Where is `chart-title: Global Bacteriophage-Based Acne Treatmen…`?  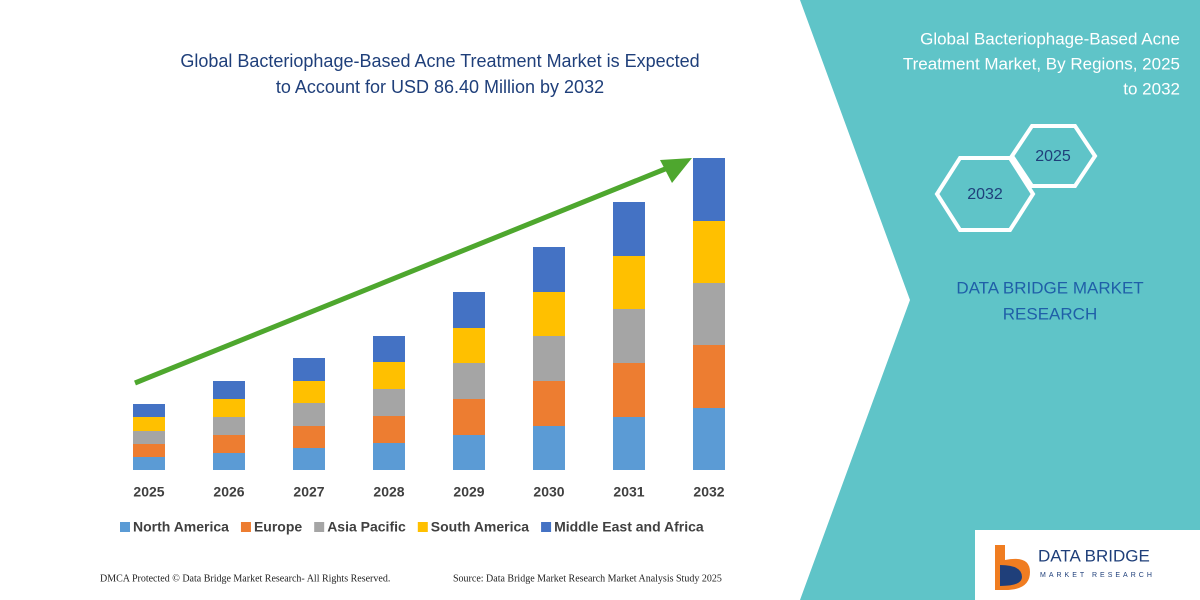 chart-title: Global Bacteriophage-Based Acne Treatmen… is located at coordinates (439, 61).